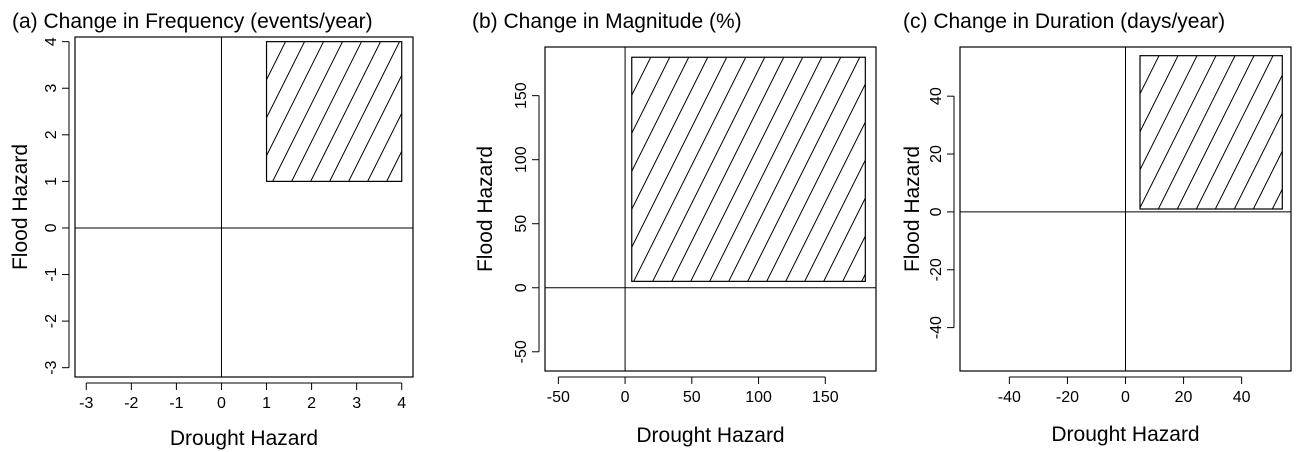  What do you see at coordinates (936, 154) in the screenshot?
I see `y-tick-label: 20` at bounding box center [936, 154].